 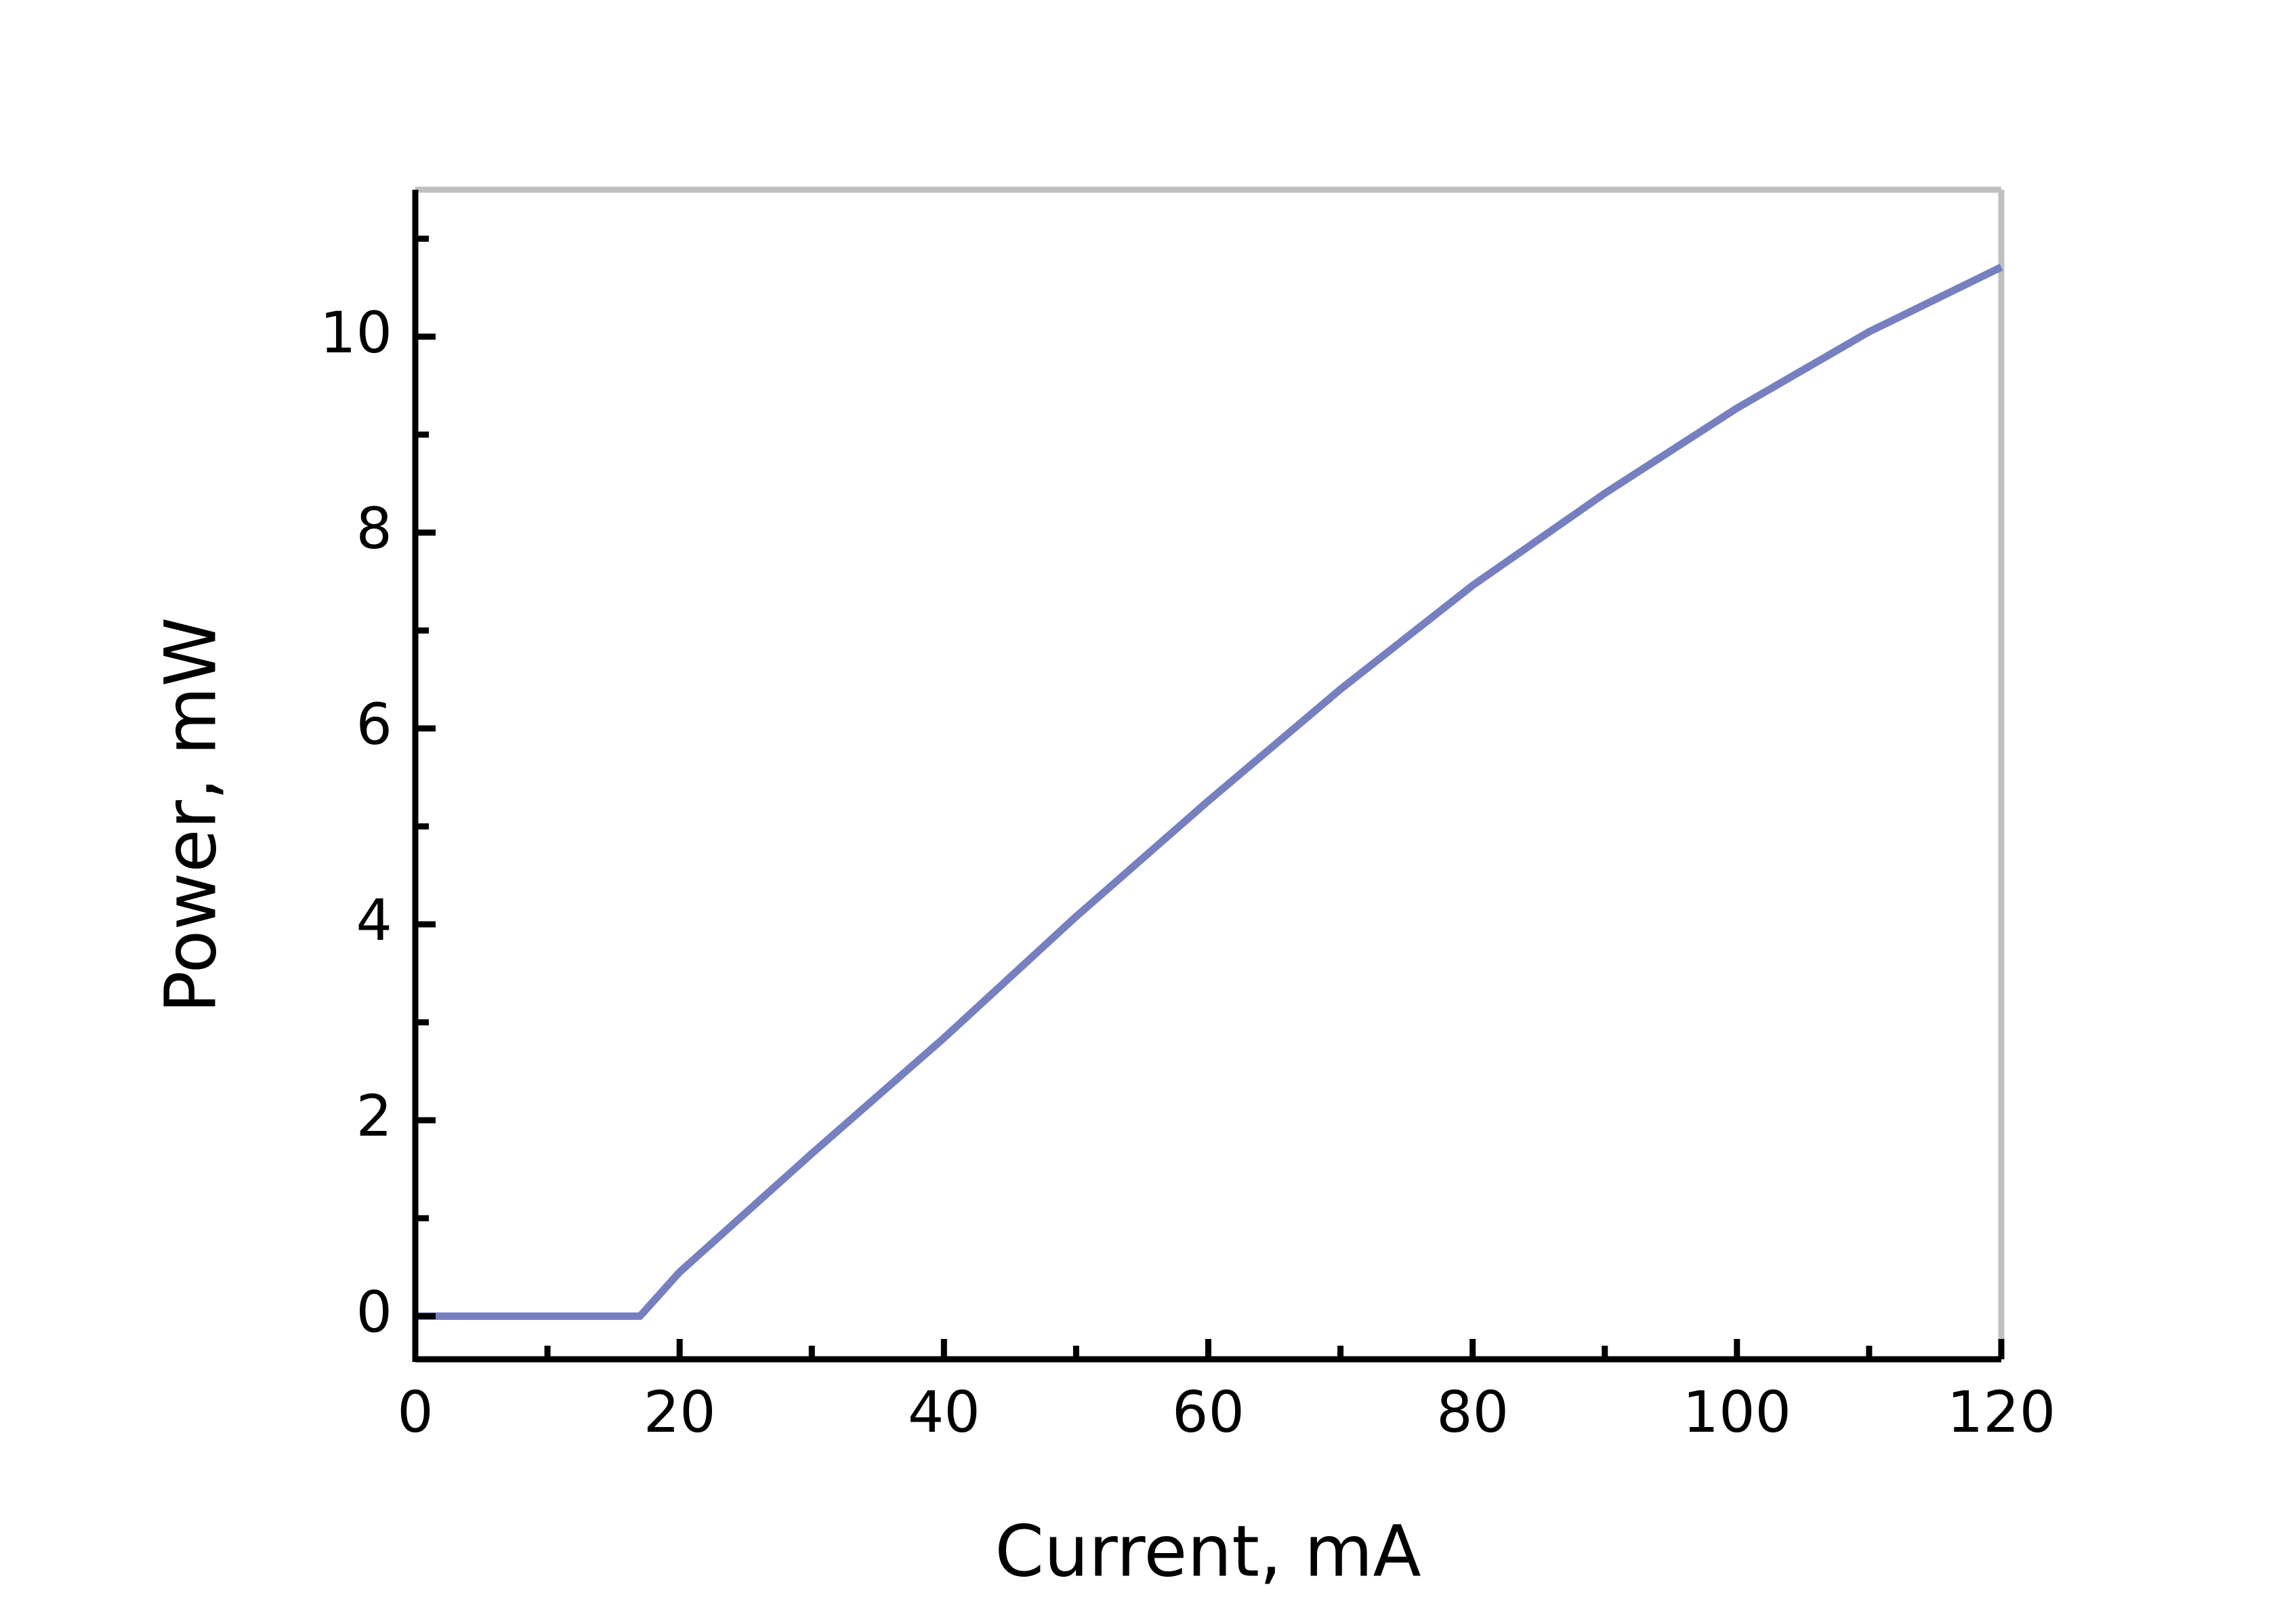 I want to click on x-tick-label: 120, so click(x=2001, y=1412).